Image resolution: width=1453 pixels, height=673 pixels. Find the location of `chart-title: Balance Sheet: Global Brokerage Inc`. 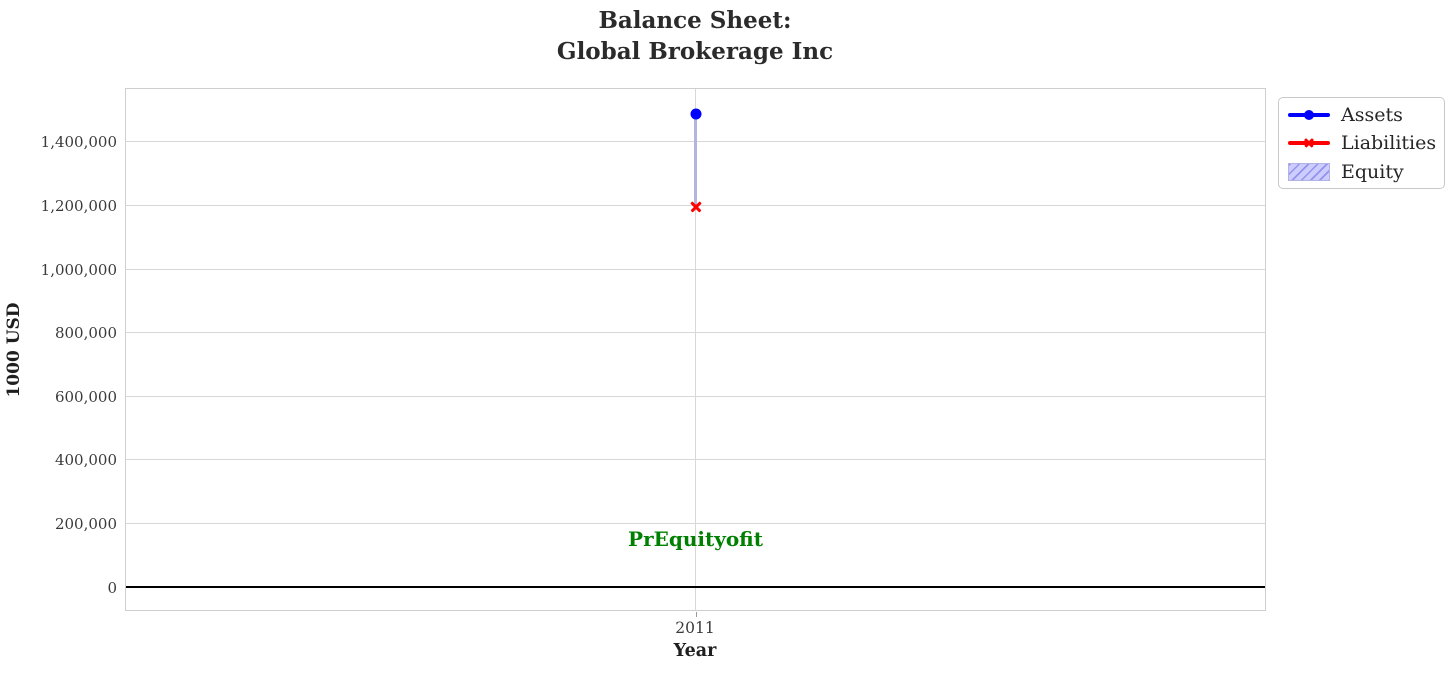

chart-title: Balance Sheet: Global Brokerage Inc is located at coordinates (695, 36).